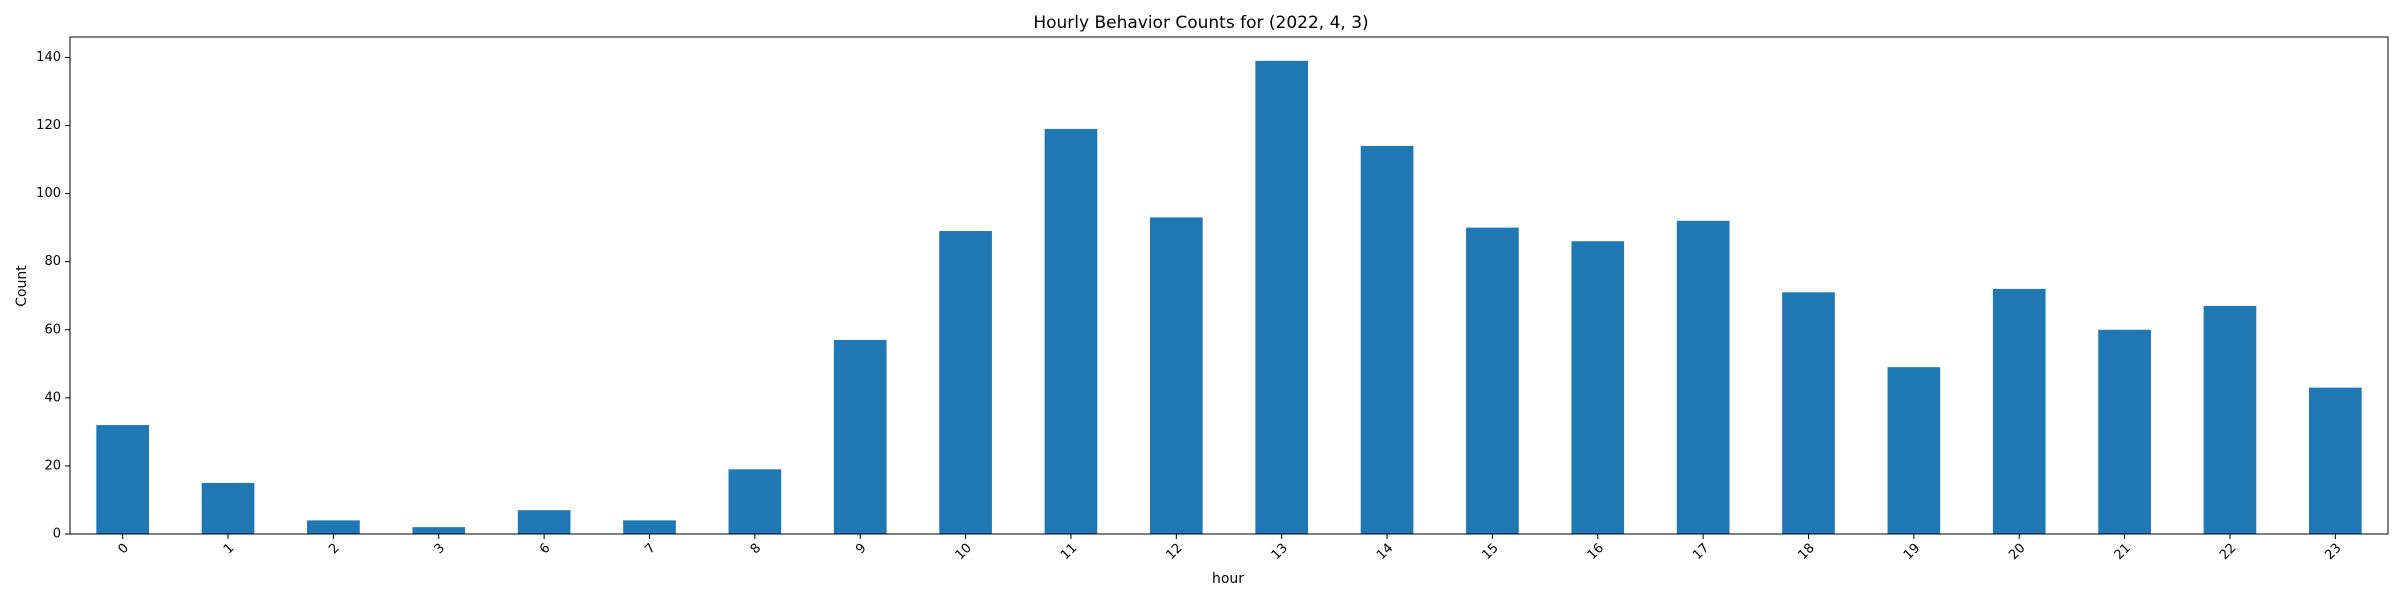  Describe the element at coordinates (52, 261) in the screenshot. I see `y-tick-label-80: 80` at that location.